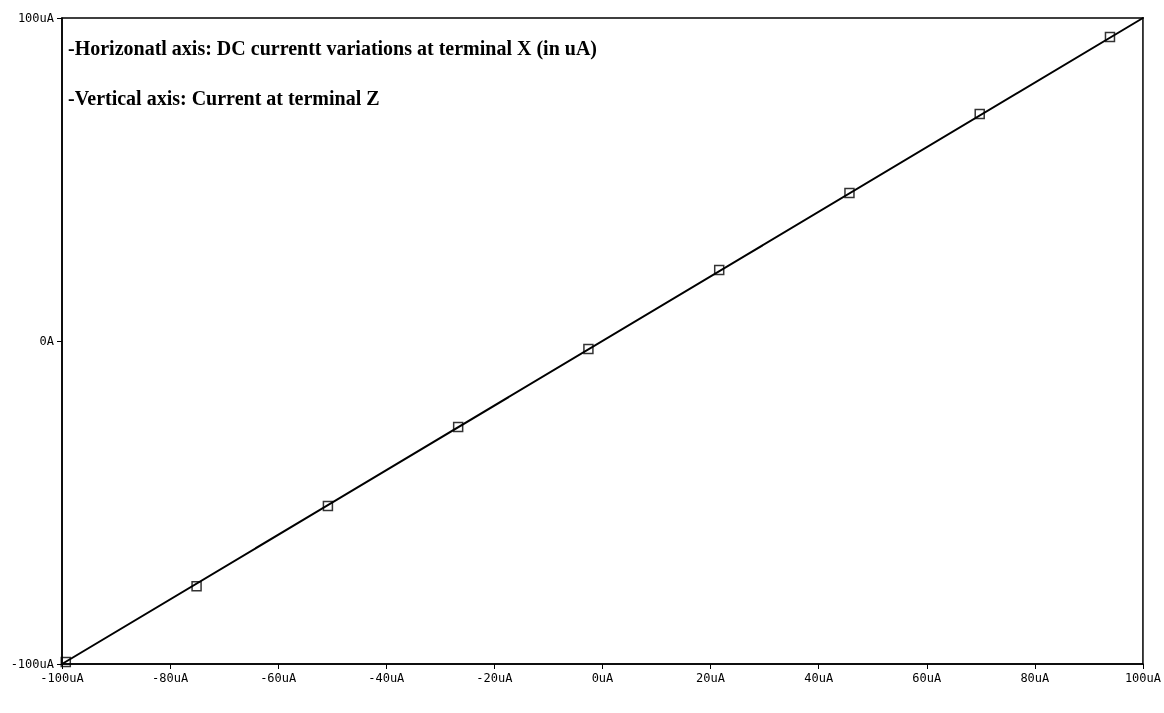  What do you see at coordinates (819, 678) in the screenshot?
I see `x-tick-label: 40uA` at bounding box center [819, 678].